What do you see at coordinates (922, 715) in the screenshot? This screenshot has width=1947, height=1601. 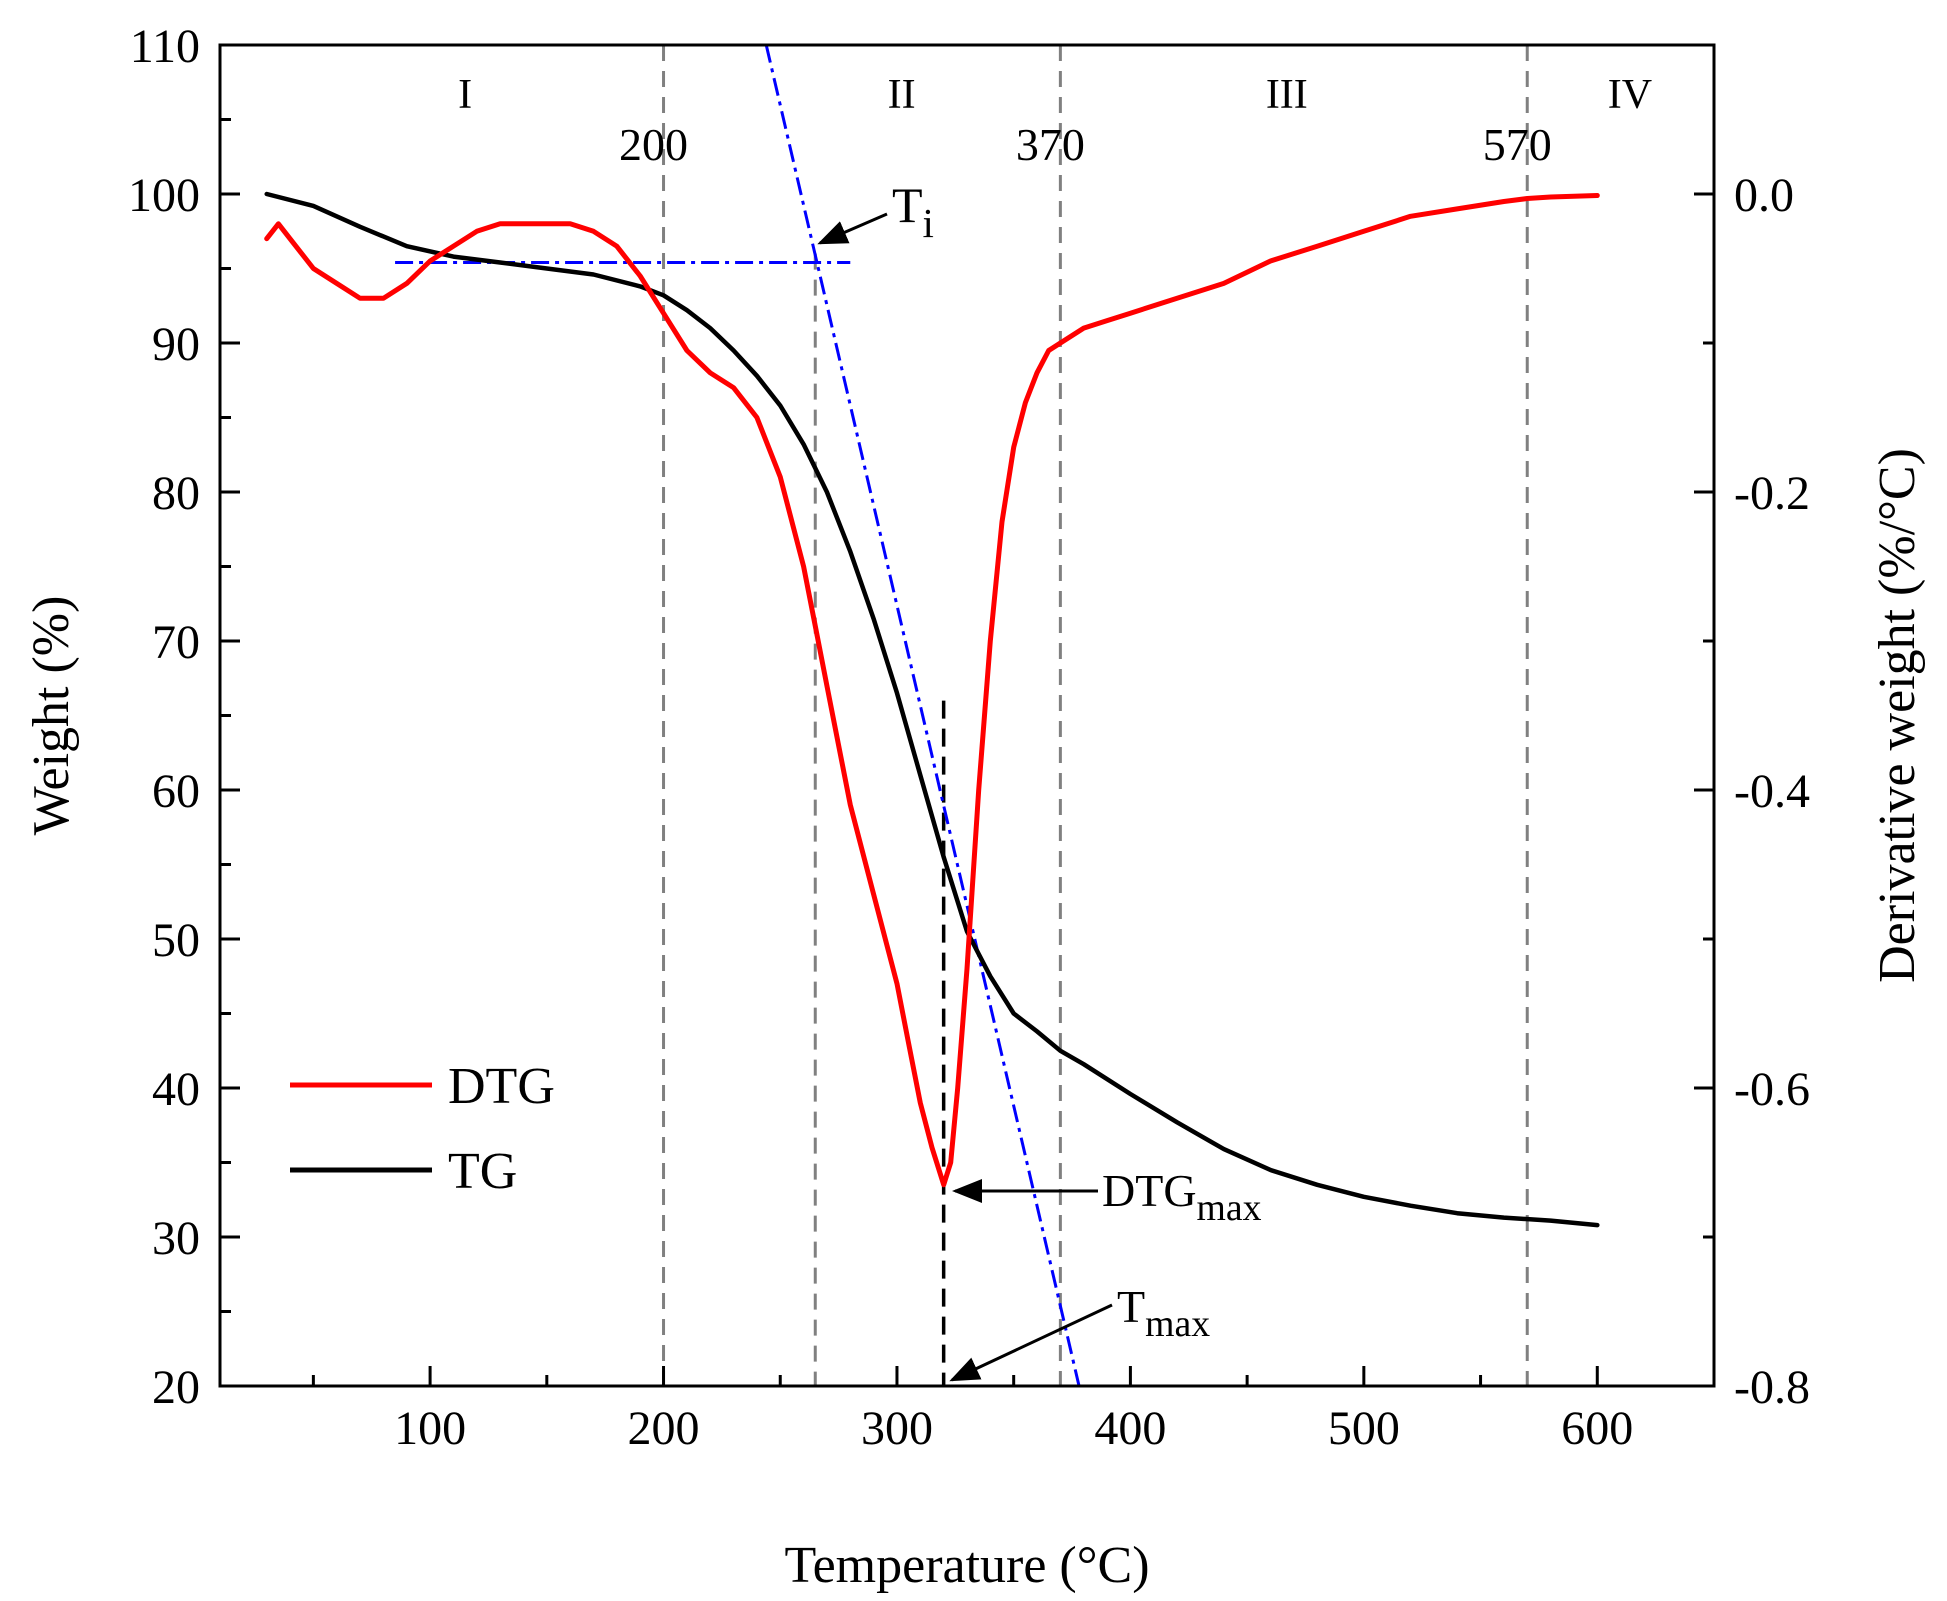 I see `tangent-steep` at bounding box center [922, 715].